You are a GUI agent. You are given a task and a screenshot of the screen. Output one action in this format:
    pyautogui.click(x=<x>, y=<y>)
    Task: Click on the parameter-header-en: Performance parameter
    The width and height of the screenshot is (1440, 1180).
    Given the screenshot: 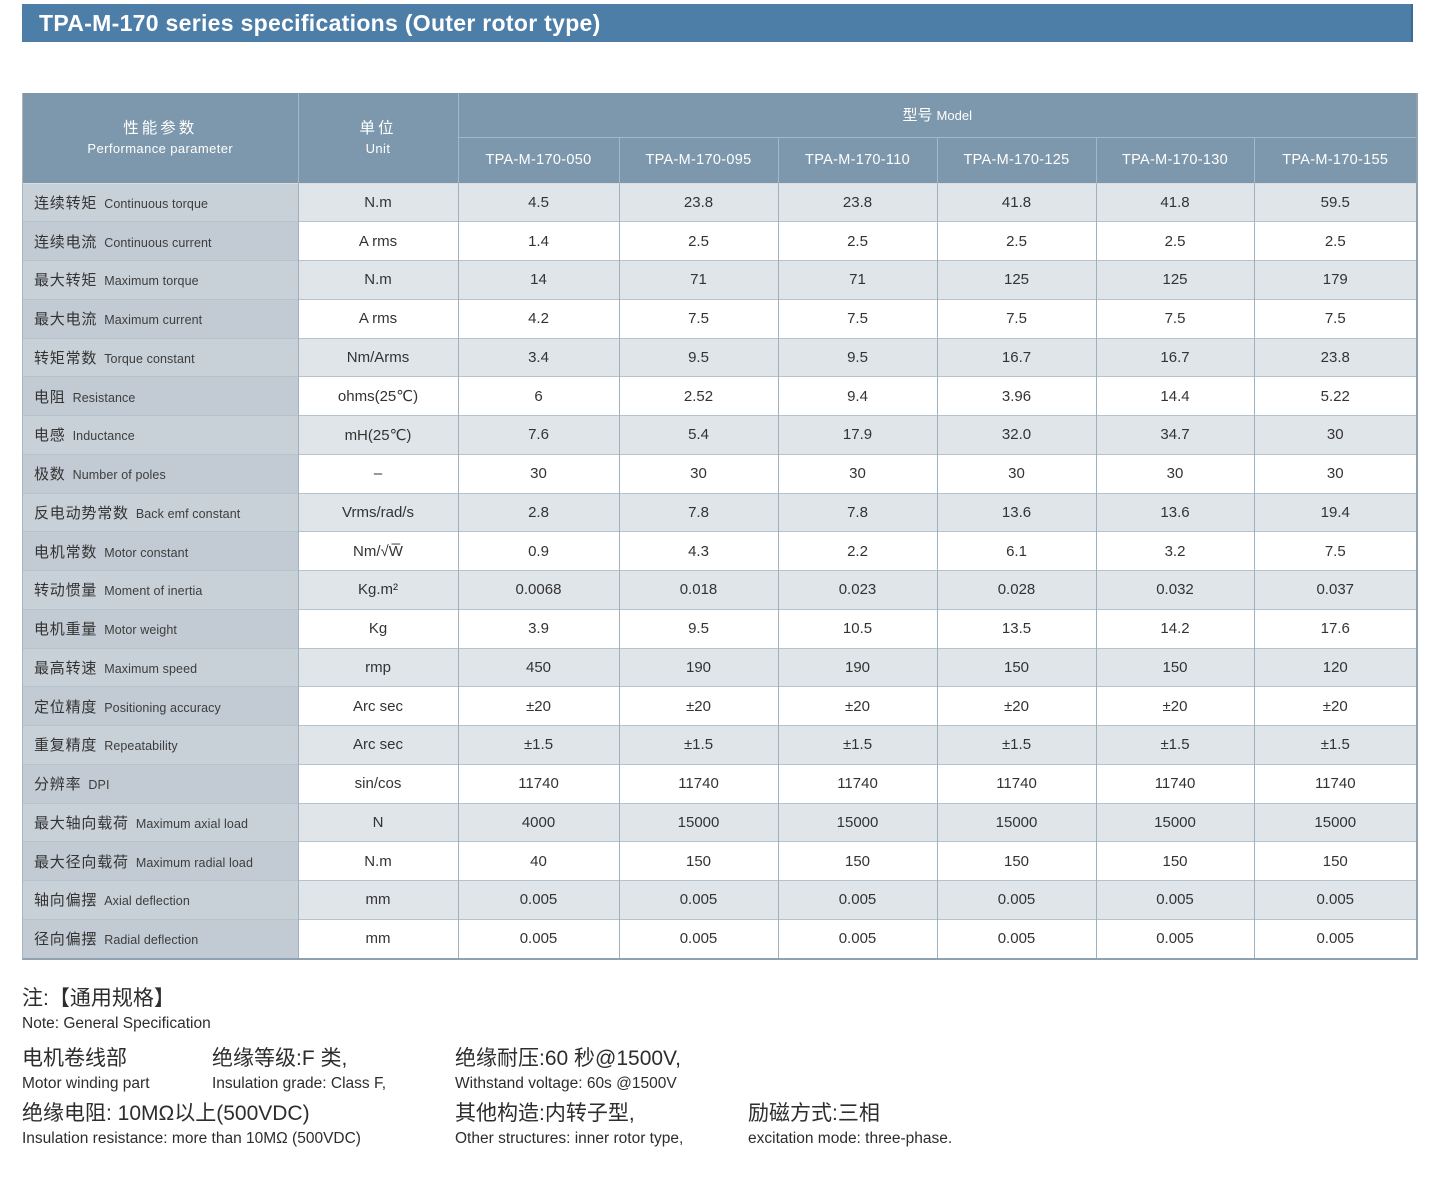 What is the action you would take?
    pyautogui.click(x=160, y=148)
    